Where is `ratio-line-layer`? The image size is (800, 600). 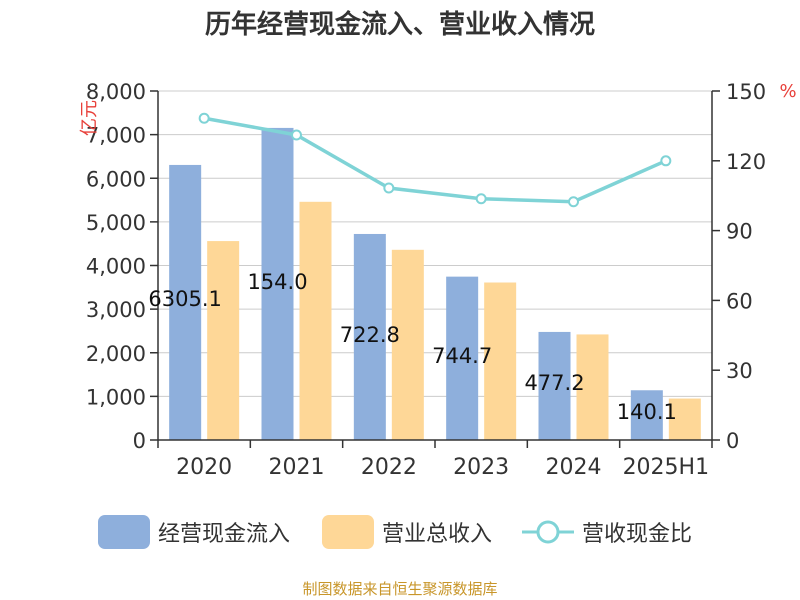 ratio-line-layer is located at coordinates (435, 160).